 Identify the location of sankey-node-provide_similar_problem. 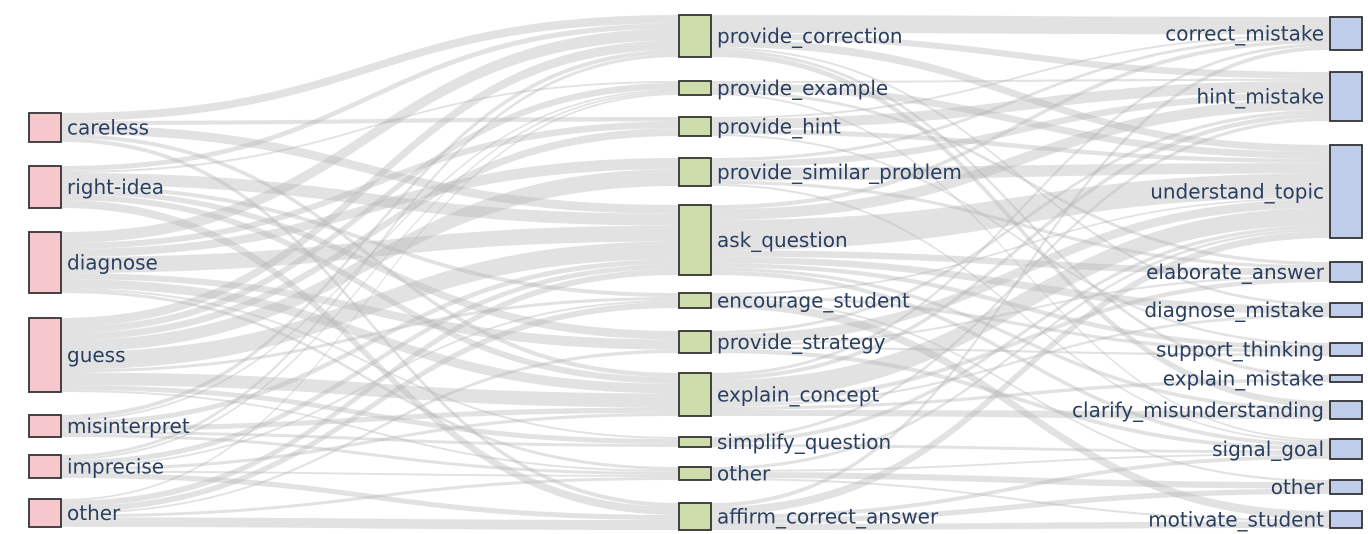
(695, 172).